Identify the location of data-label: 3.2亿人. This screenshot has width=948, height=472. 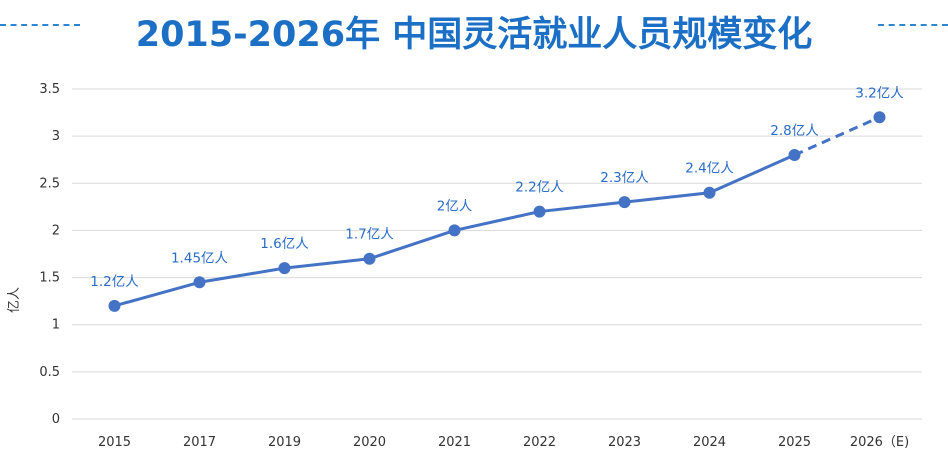
(879, 93).